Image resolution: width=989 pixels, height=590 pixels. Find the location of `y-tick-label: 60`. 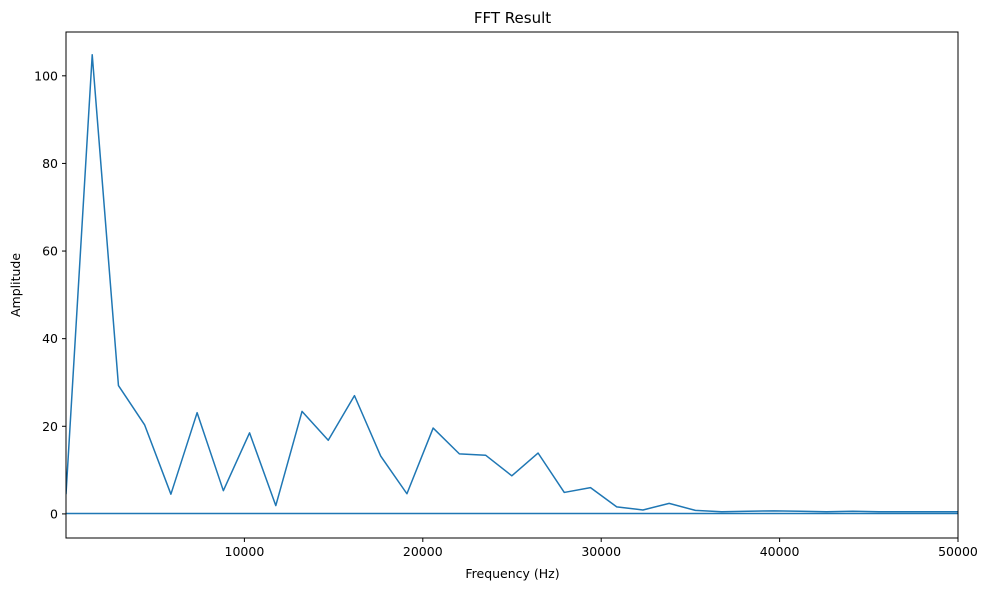

y-tick-label: 60 is located at coordinates (50, 251).